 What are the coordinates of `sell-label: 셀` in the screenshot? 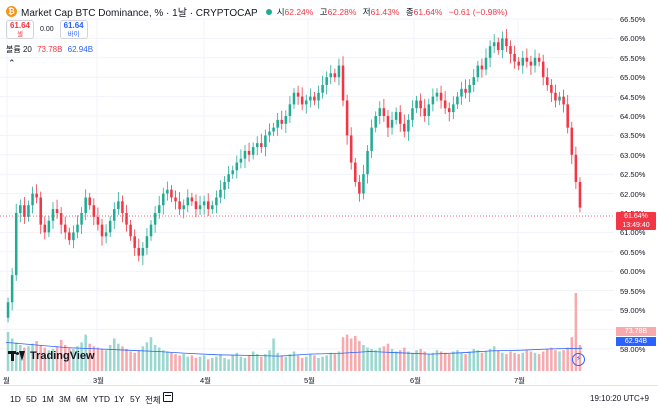 It's located at (20, 34).